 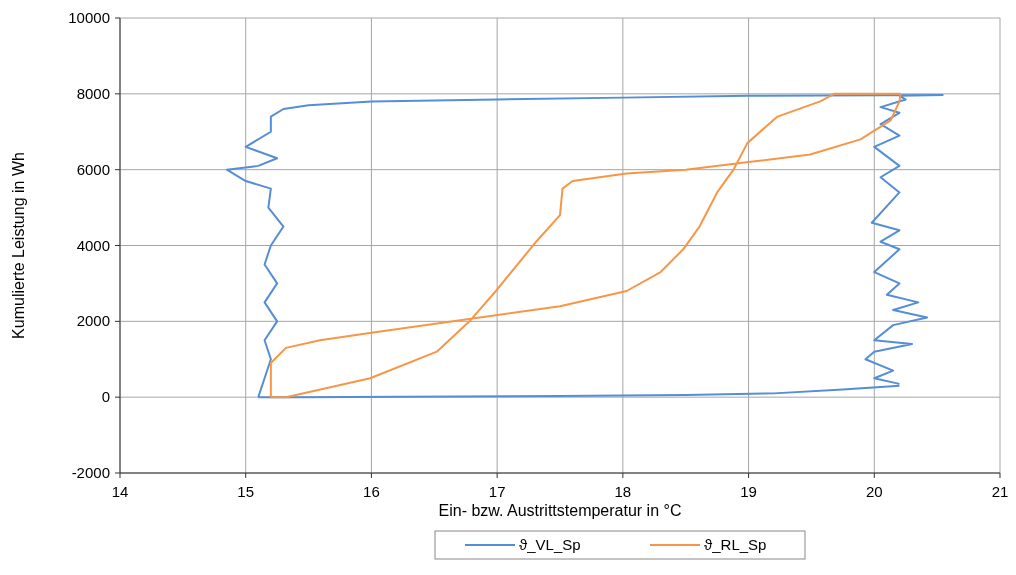 I want to click on y-tick-label: 10000, so click(x=89, y=17).